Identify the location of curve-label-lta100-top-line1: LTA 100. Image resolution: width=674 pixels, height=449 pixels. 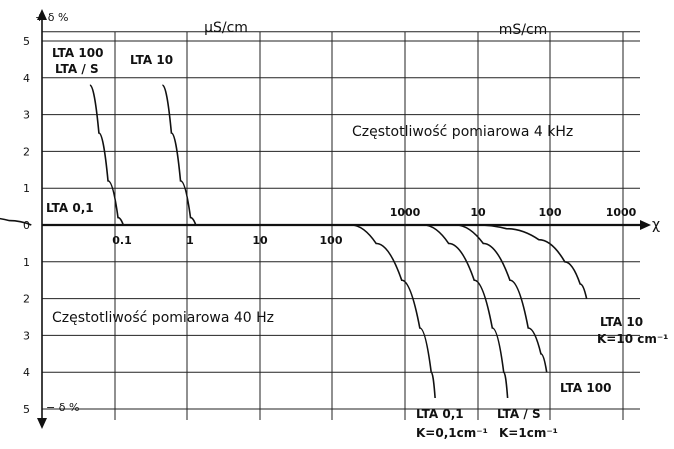
(77, 53).